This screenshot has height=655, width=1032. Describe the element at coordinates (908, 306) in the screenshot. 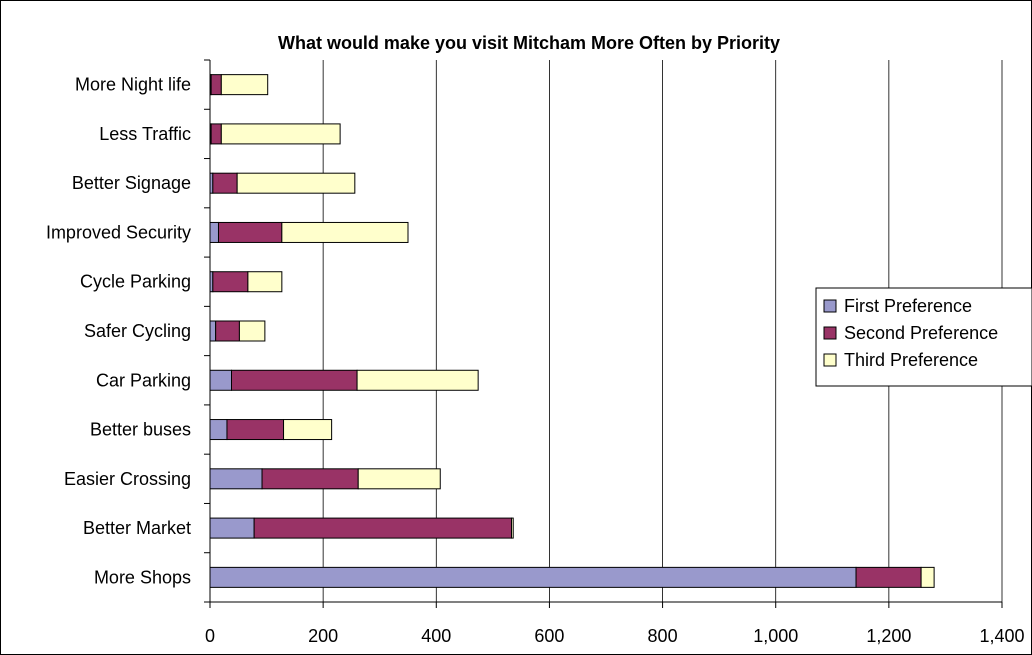

I see `legend-label: First Preference` at that location.